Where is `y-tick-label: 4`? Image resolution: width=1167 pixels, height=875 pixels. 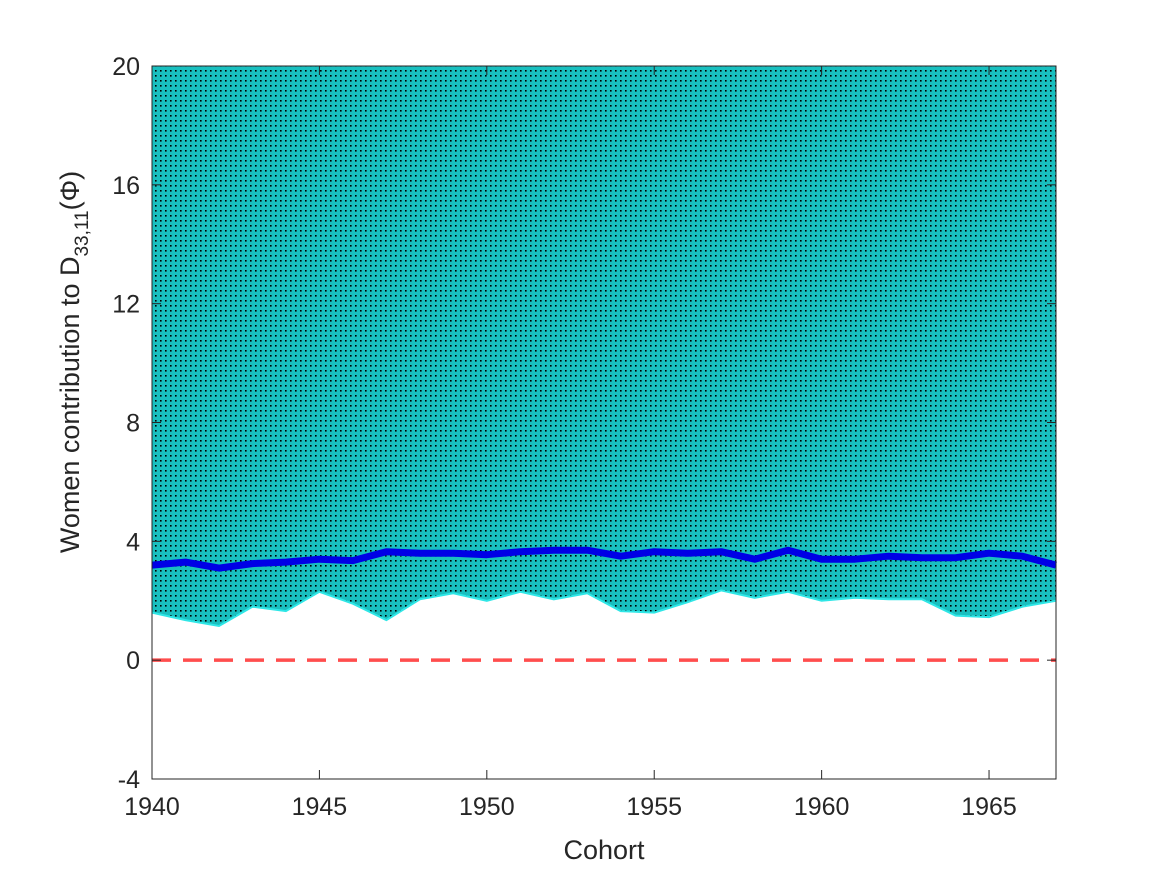 y-tick-label: 4 is located at coordinates (133, 542).